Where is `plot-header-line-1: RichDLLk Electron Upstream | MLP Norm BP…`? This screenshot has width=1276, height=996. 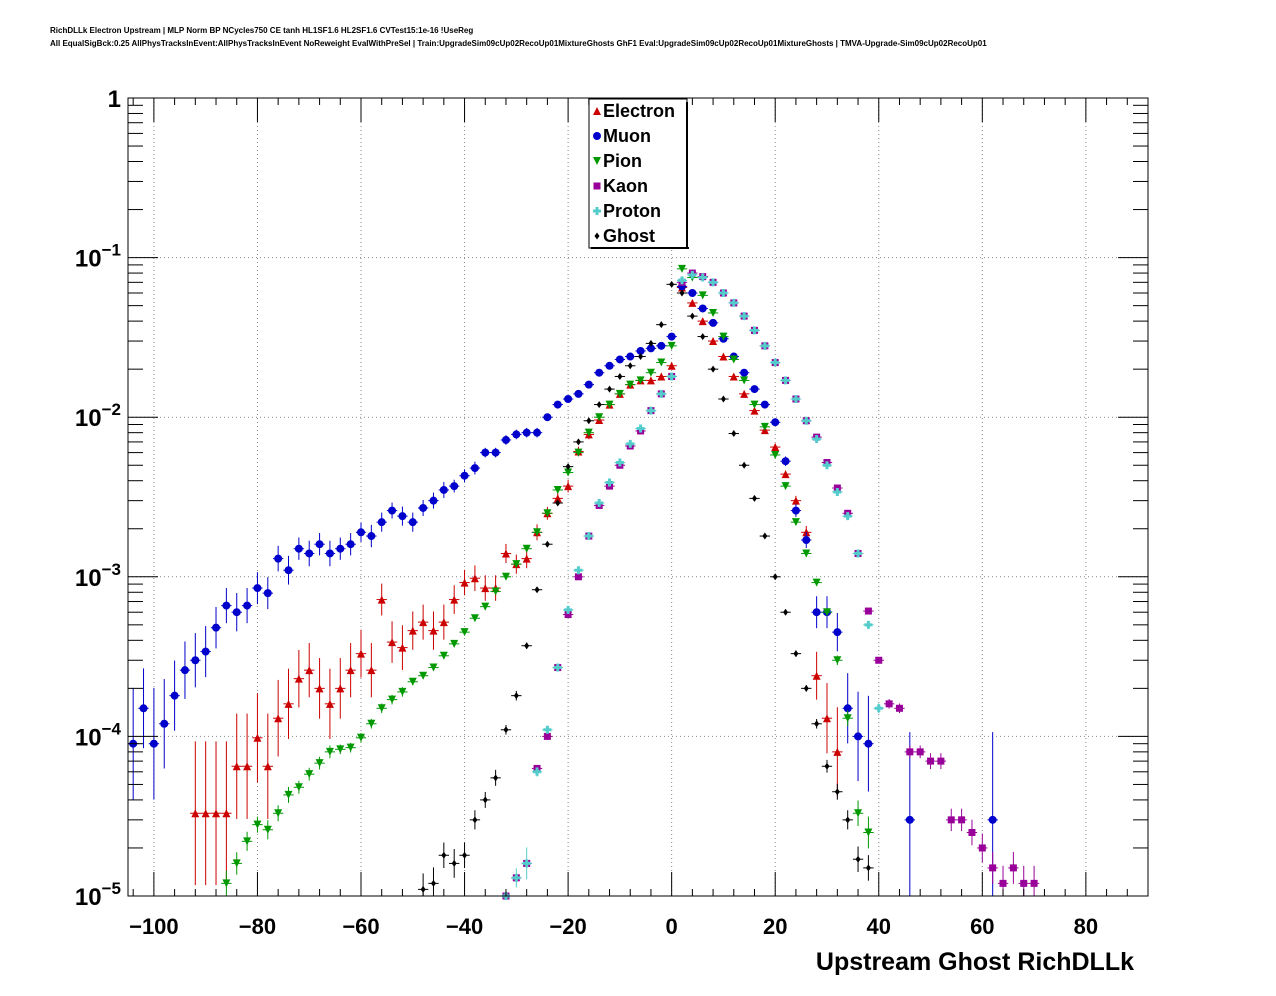
plot-header-line-1: RichDLLk Electron Upstream | MLP Norm BP… is located at coordinates (262, 30).